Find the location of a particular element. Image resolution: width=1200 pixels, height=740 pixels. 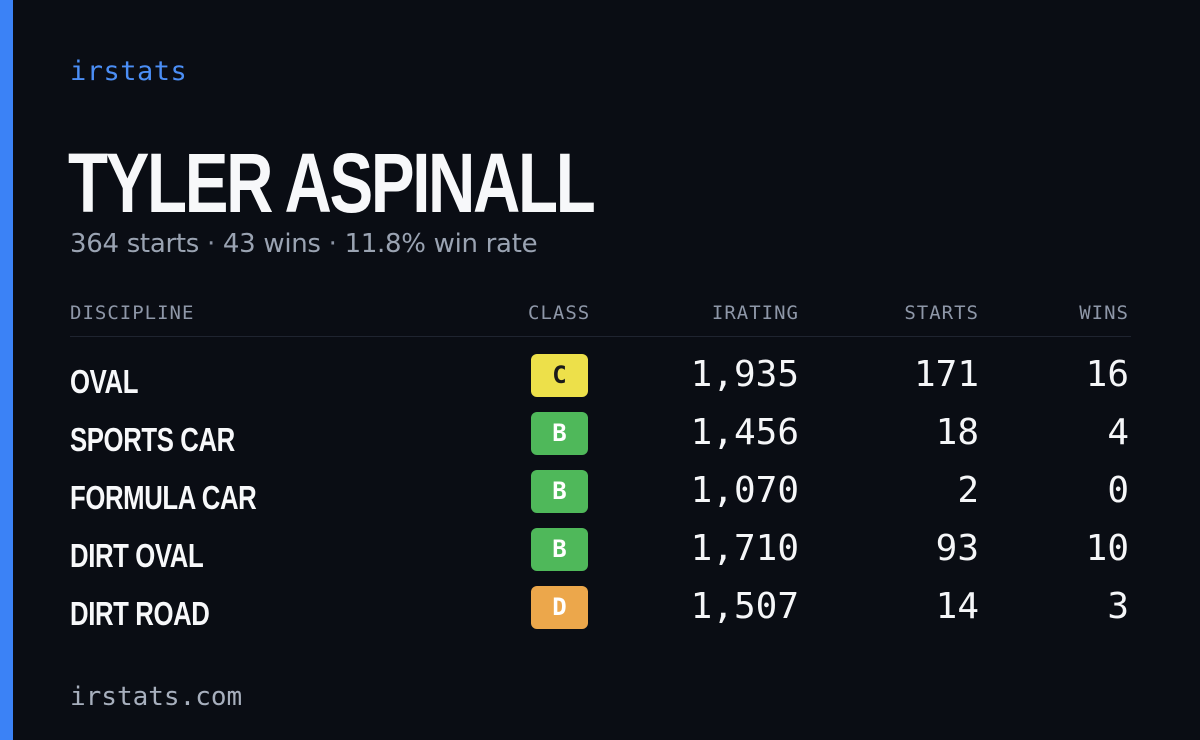

irating-value: 1,710 is located at coordinates (744, 548).